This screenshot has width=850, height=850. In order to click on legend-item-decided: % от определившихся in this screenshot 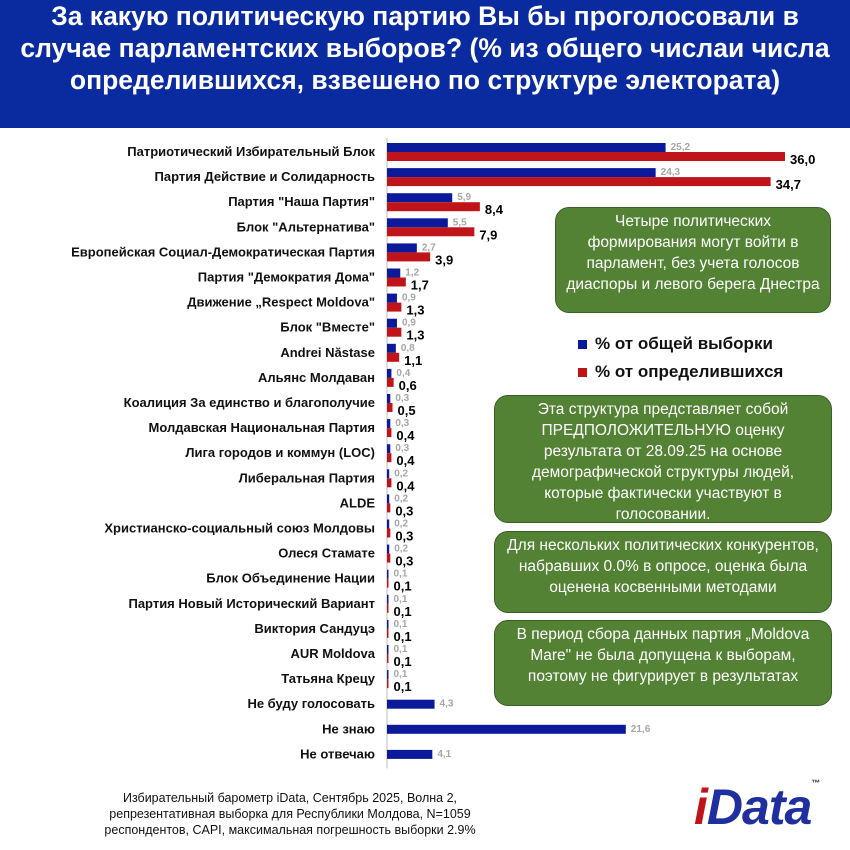, I will do `click(680, 372)`.